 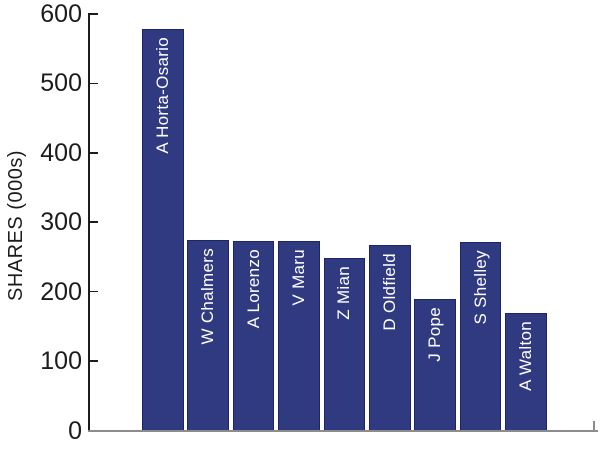 I want to click on y-tick-label: 200, so click(x=61, y=291).